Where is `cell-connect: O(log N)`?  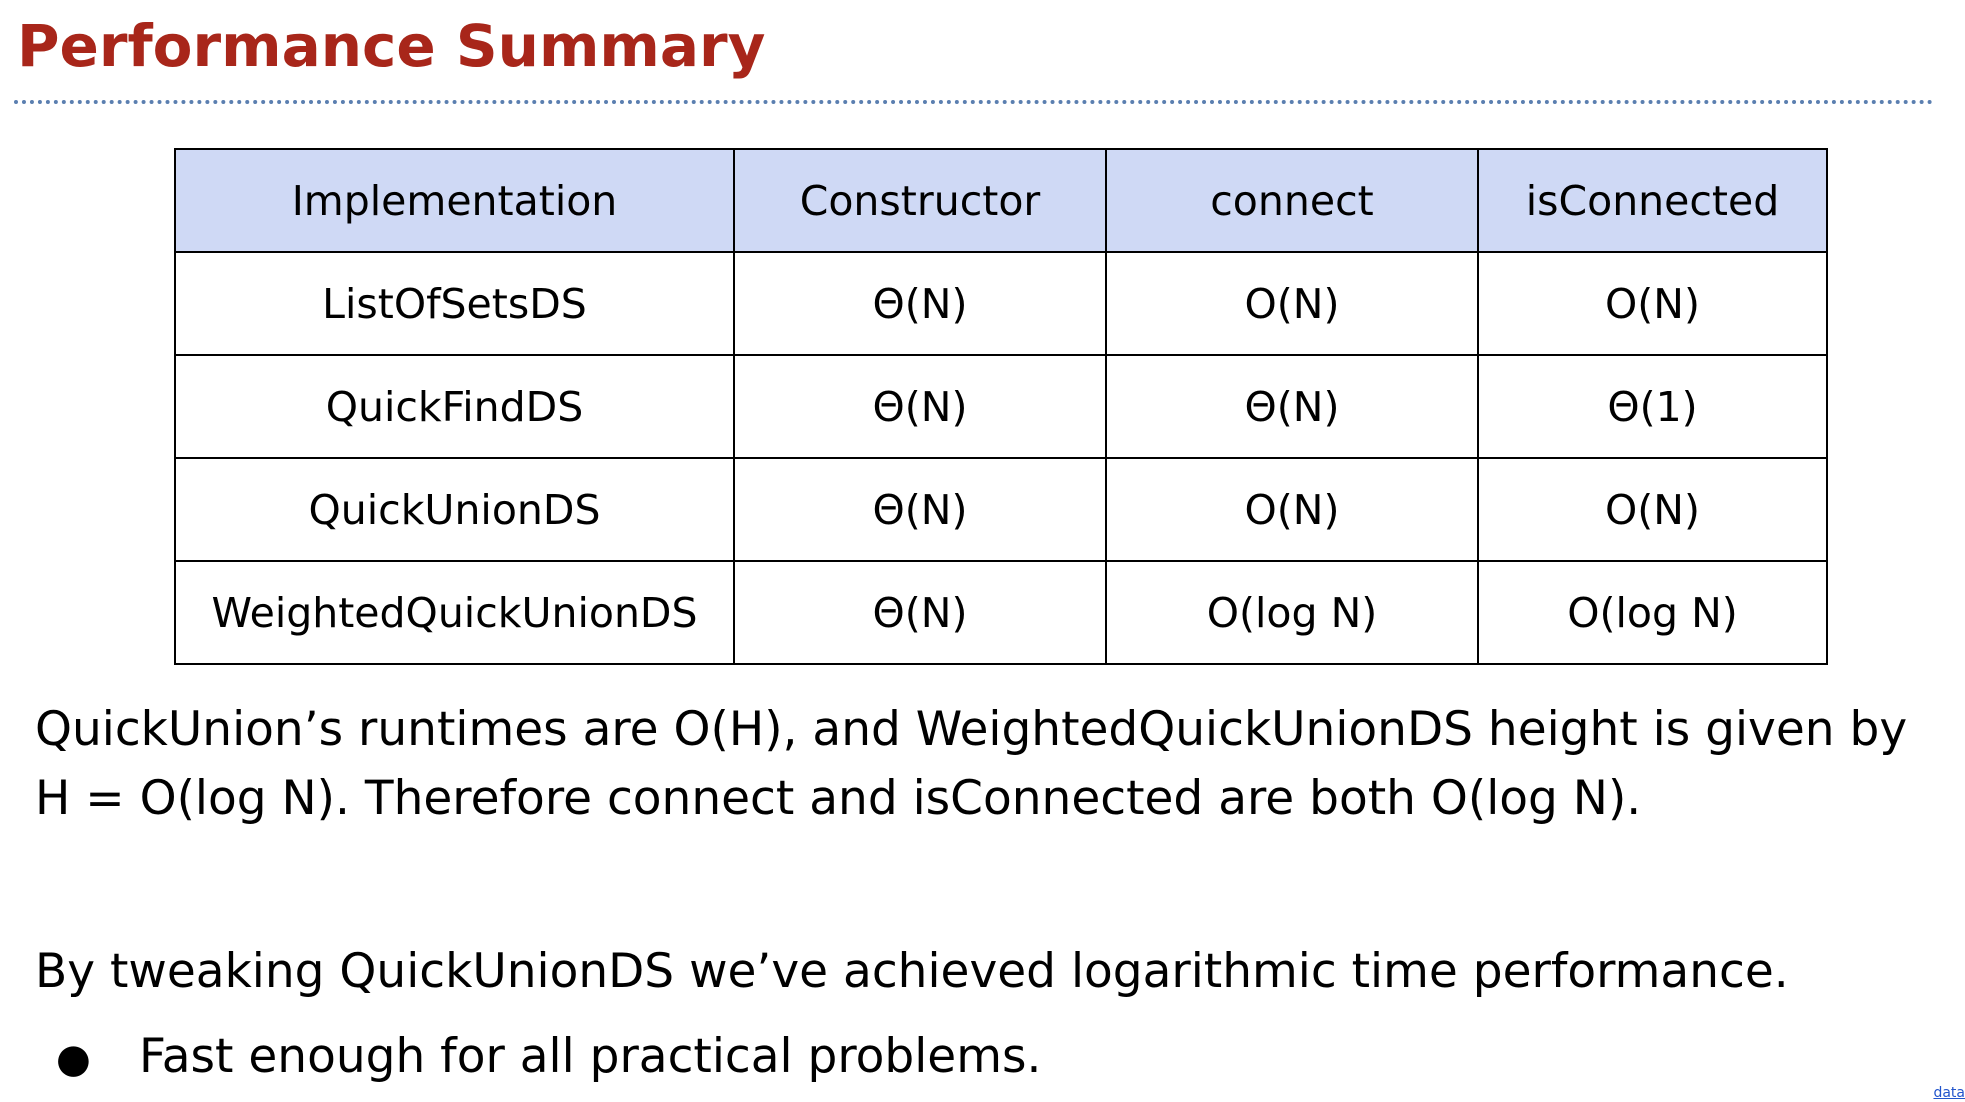 cell-connect: O(log N) is located at coordinates (1292, 612).